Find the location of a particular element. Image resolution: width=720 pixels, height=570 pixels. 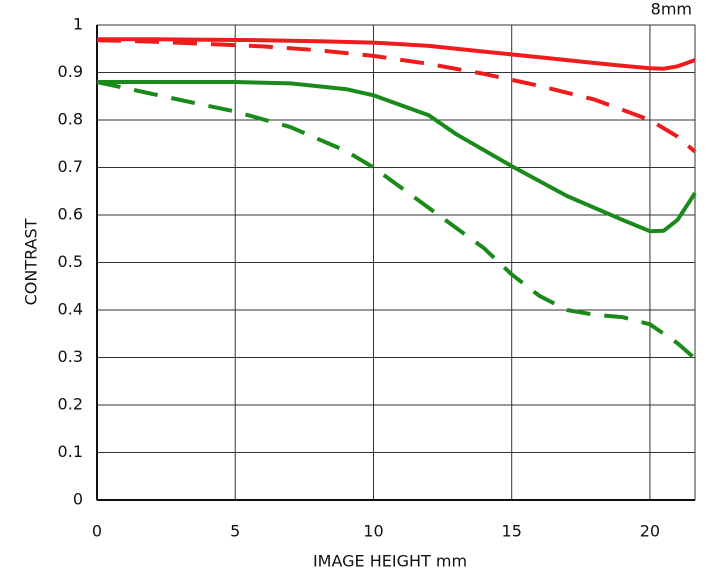

x-tick-label: 5 is located at coordinates (235, 531).